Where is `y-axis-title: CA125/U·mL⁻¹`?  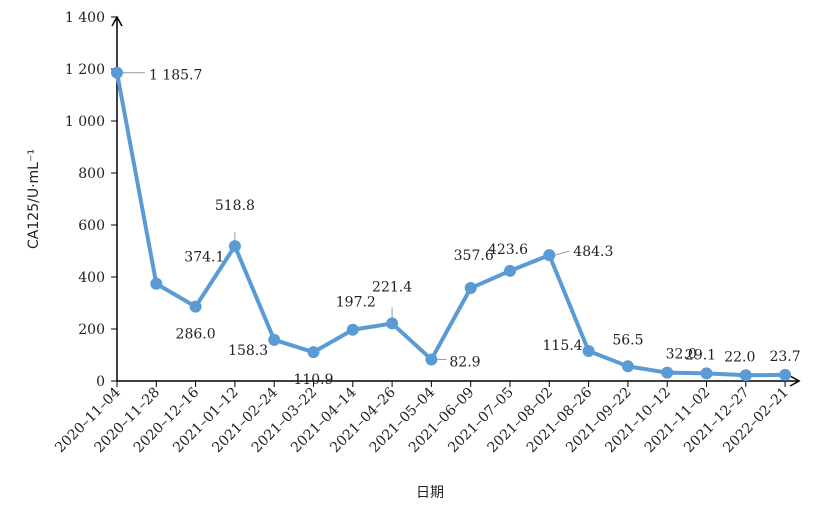 y-axis-title: CA125/U·mL⁻¹ is located at coordinates (34, 199).